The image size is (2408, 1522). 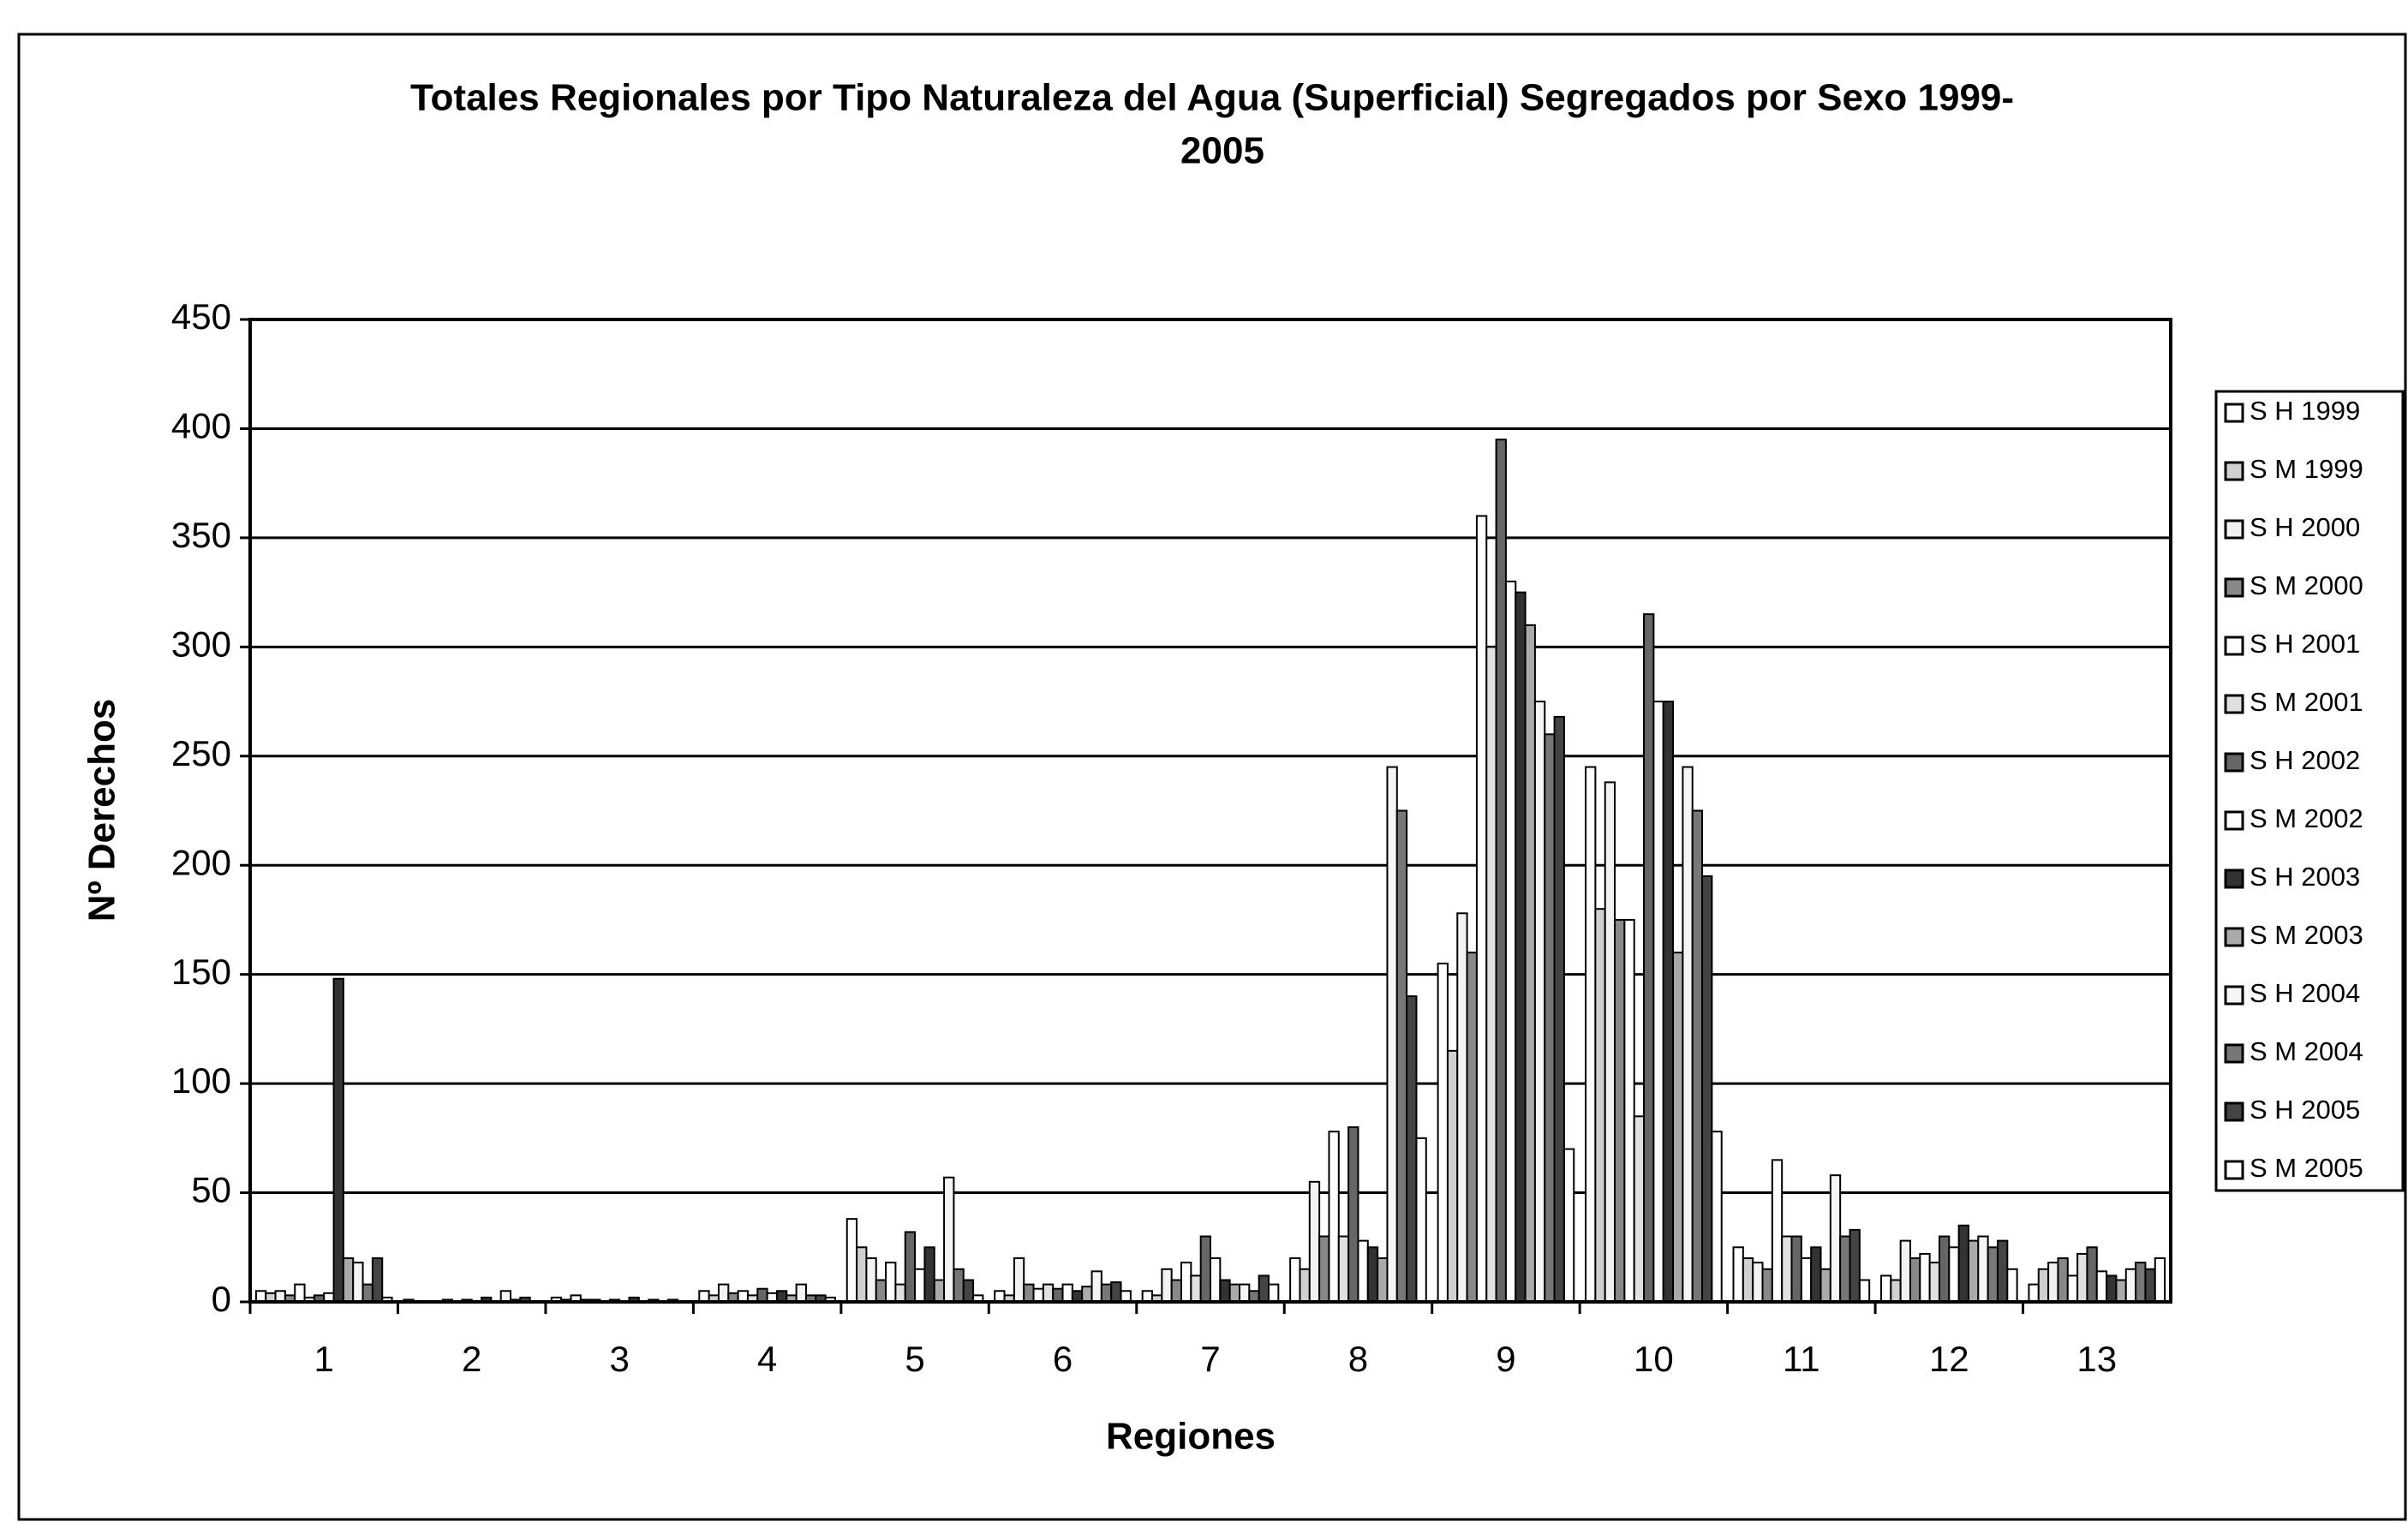 What do you see at coordinates (1505, 1359) in the screenshot?
I see `x-tick-label: 9` at bounding box center [1505, 1359].